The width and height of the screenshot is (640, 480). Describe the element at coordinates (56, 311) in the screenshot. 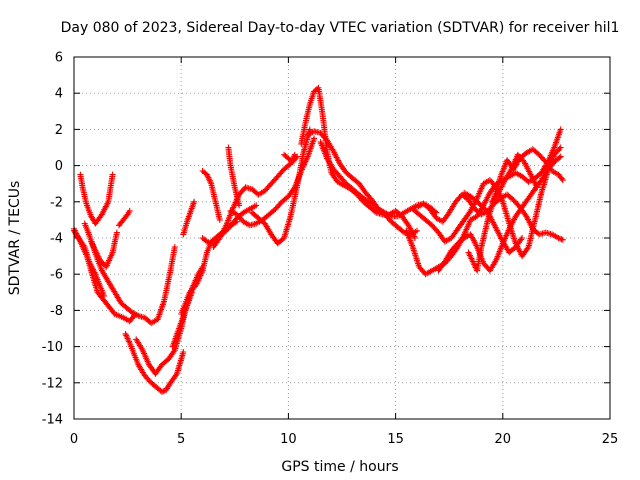

I see `y-tick-label: -8` at that location.